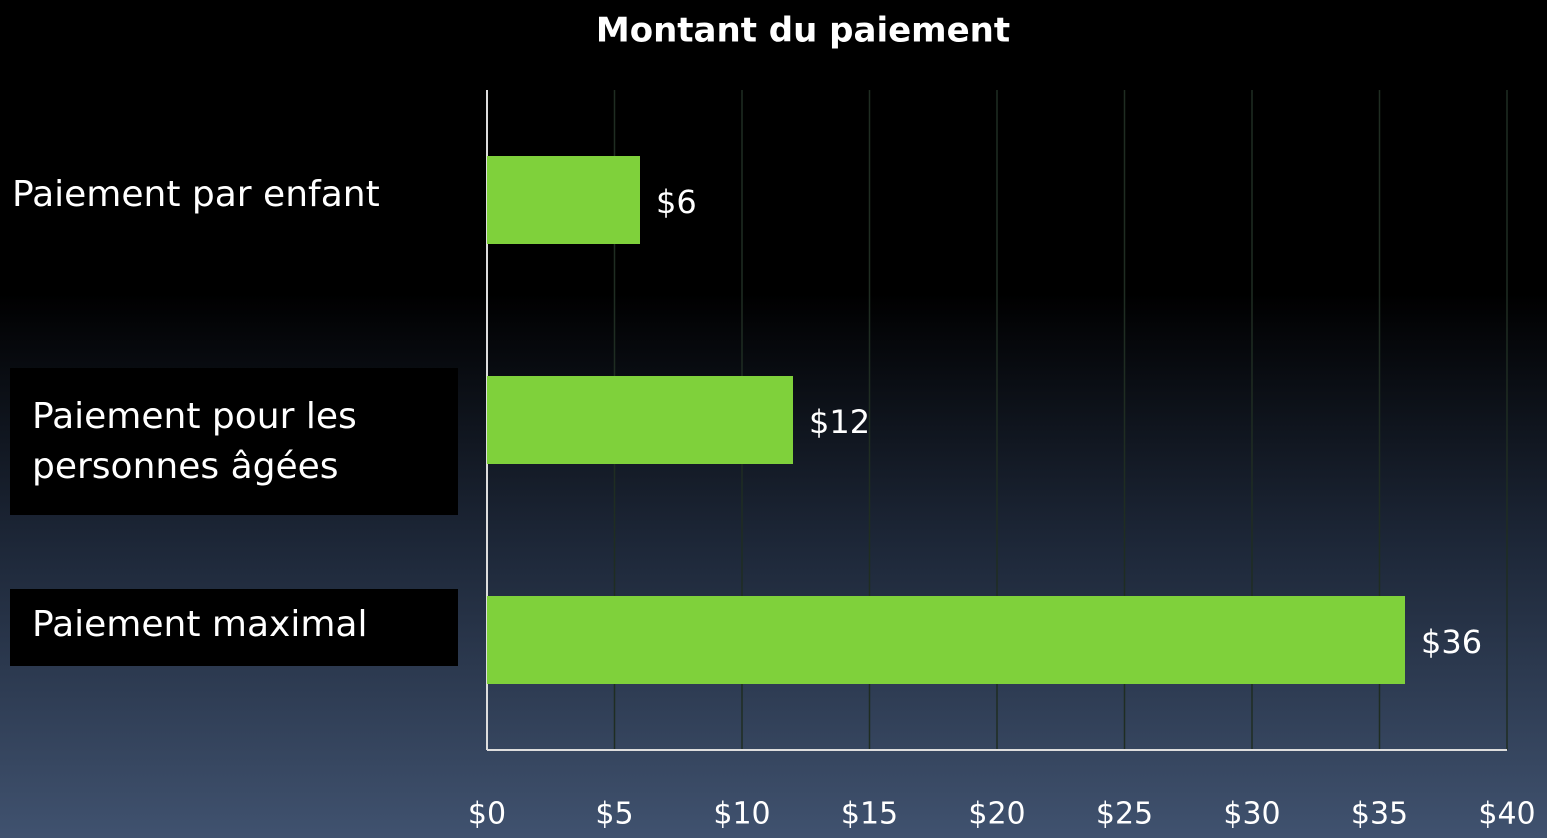 The height and width of the screenshot is (838, 1547). I want to click on chart-title: Montant du paiement, so click(803, 31).